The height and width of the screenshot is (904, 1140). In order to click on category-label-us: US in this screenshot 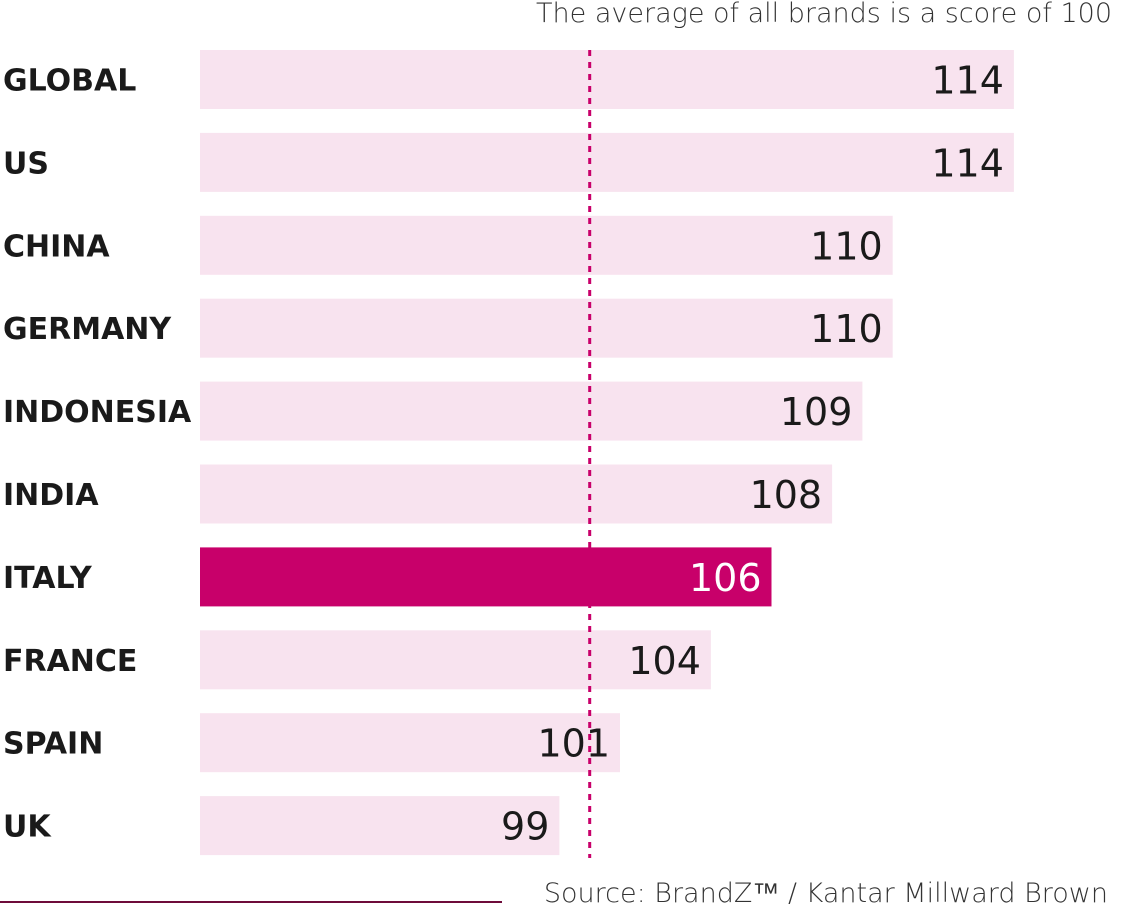, I will do `click(26, 163)`.